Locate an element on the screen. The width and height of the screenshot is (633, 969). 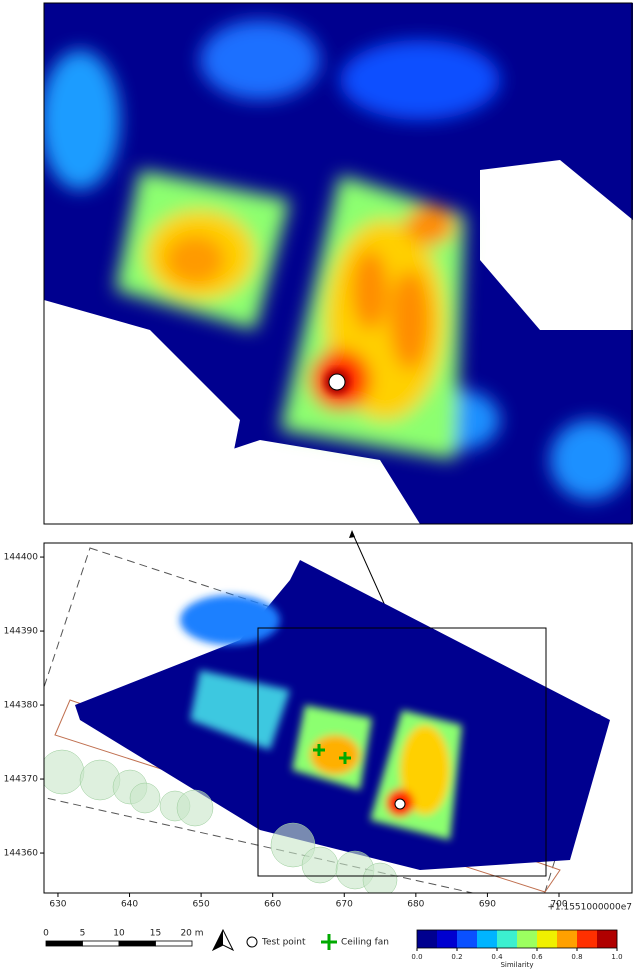
x-tick-label: 630 is located at coordinates (57, 905).